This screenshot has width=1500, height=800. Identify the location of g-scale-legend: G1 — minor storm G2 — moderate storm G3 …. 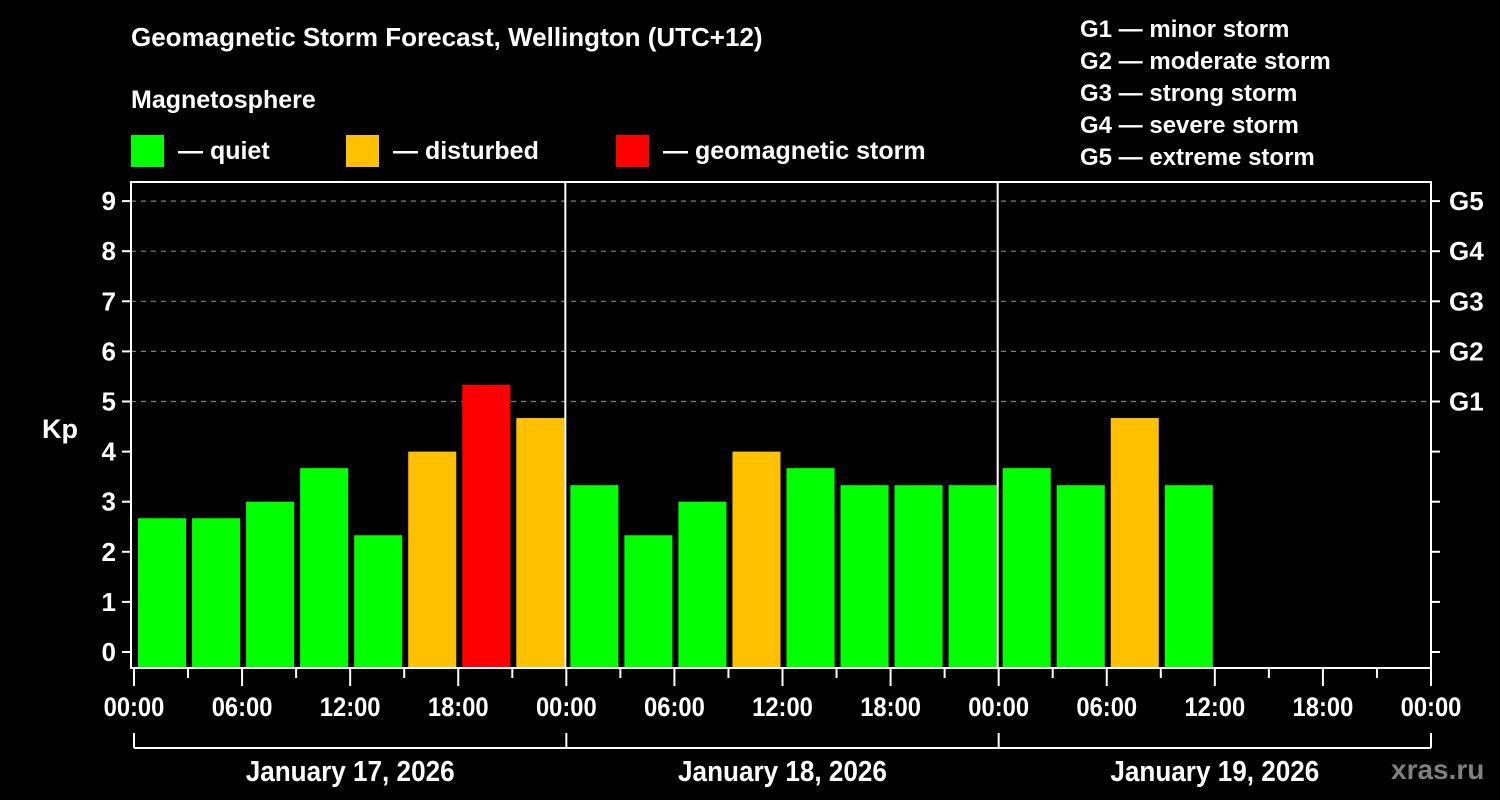
(1205, 94).